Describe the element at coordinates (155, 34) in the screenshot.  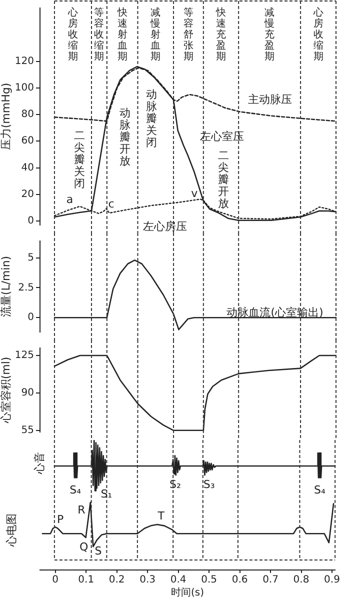
I see `annotation: 减慢射血期` at that location.